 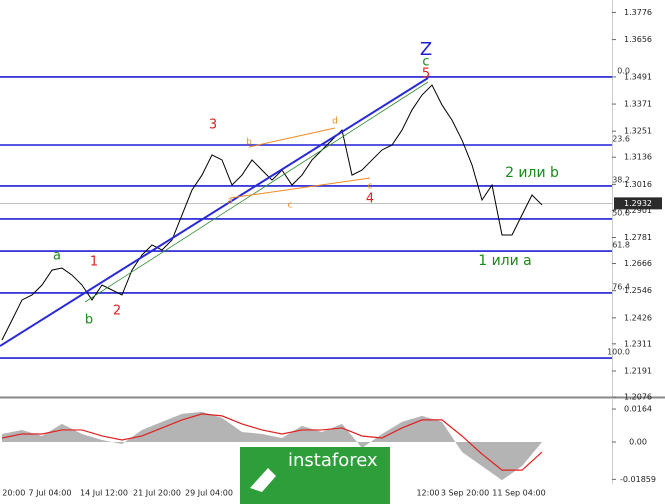 What do you see at coordinates (505, 261) in the screenshot?
I see `wave-label: 1 или a` at bounding box center [505, 261].